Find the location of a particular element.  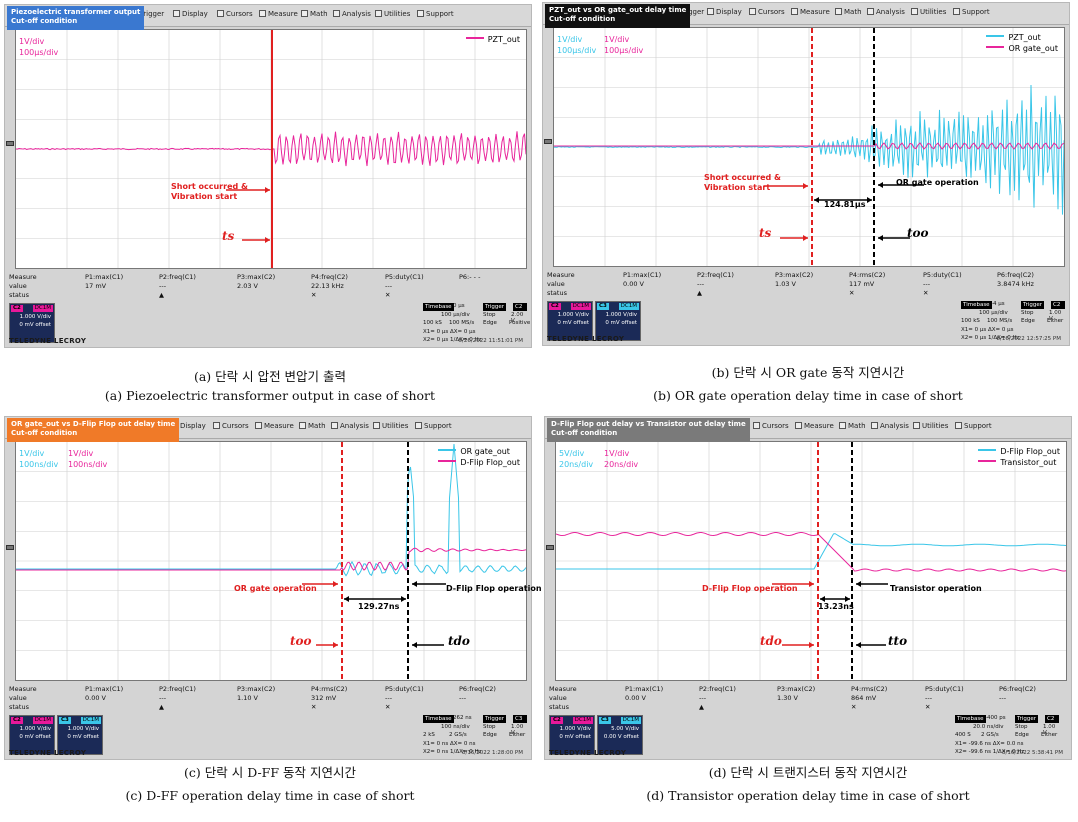

measure-param: P3:max(C2) is located at coordinates (796, 689).